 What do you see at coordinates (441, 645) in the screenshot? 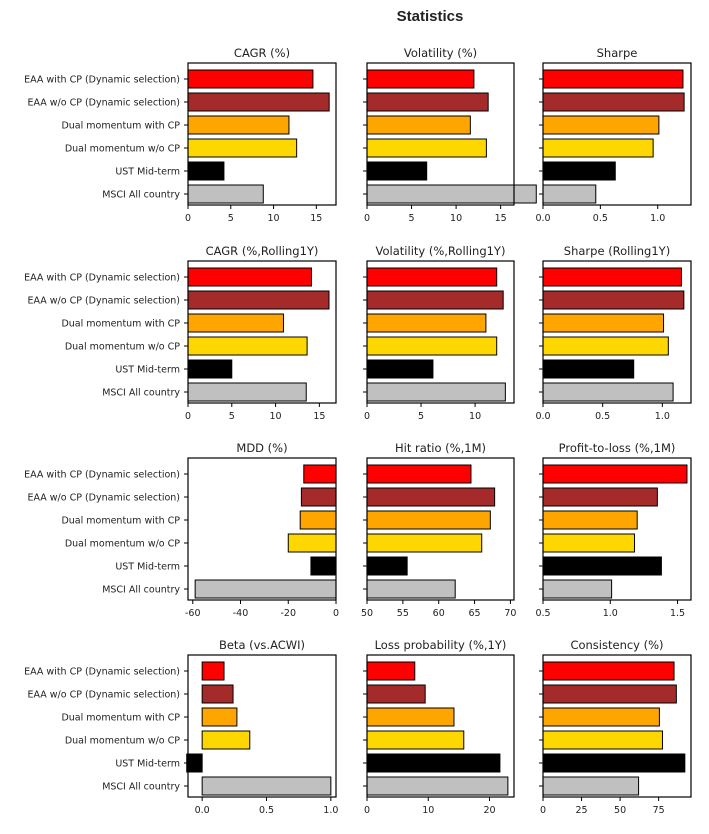
I see `panel-title: Loss probability (%,1Y)` at bounding box center [441, 645].